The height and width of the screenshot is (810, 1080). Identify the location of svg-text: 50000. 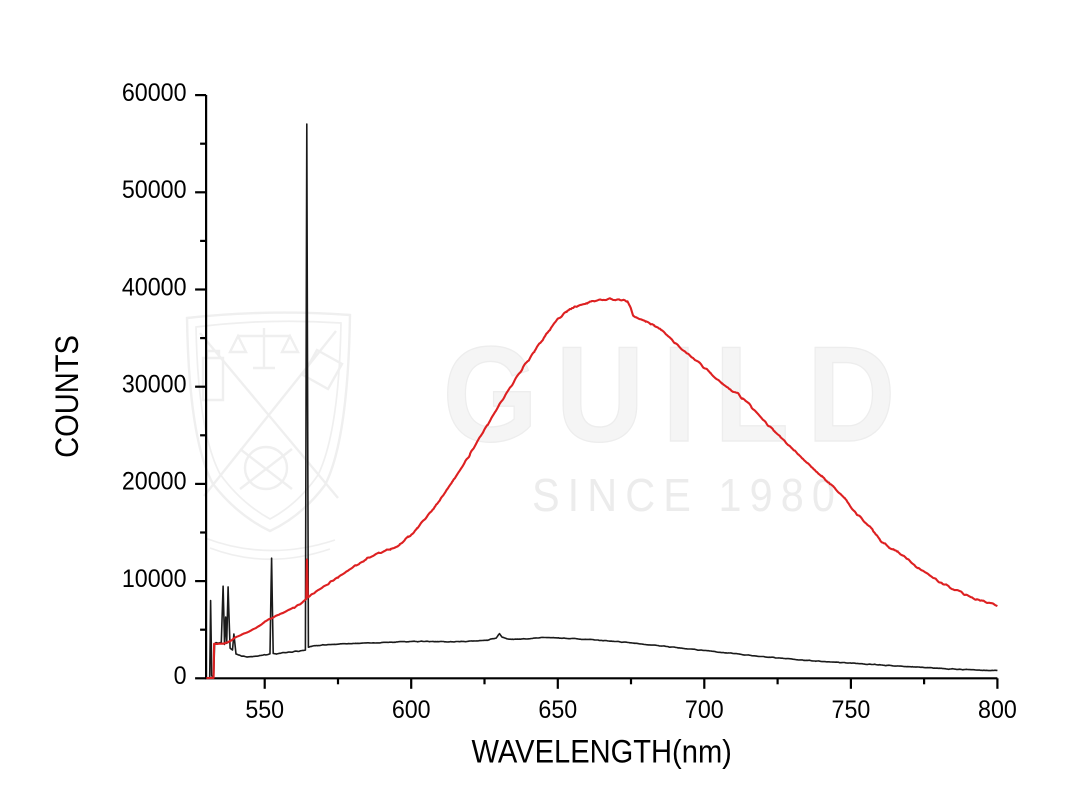
(154, 190).